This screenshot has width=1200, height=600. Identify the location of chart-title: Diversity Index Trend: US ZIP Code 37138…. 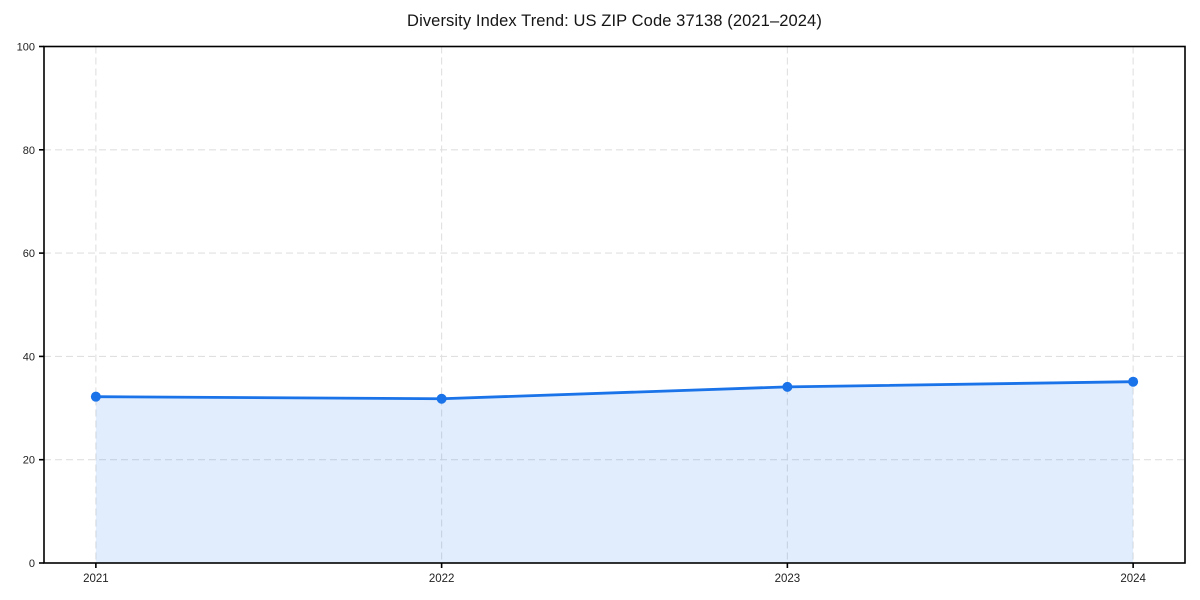
(614, 21).